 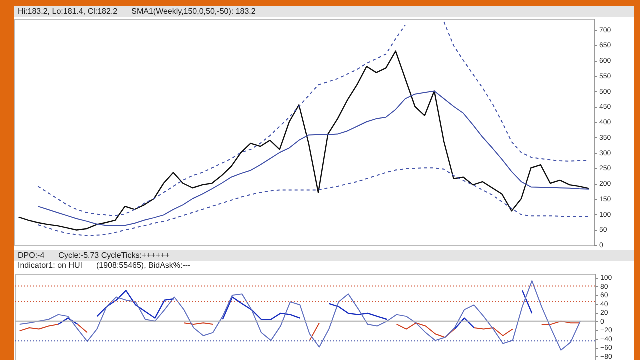 I want to click on text: Indicator1: on HUI, so click(x=50, y=265).